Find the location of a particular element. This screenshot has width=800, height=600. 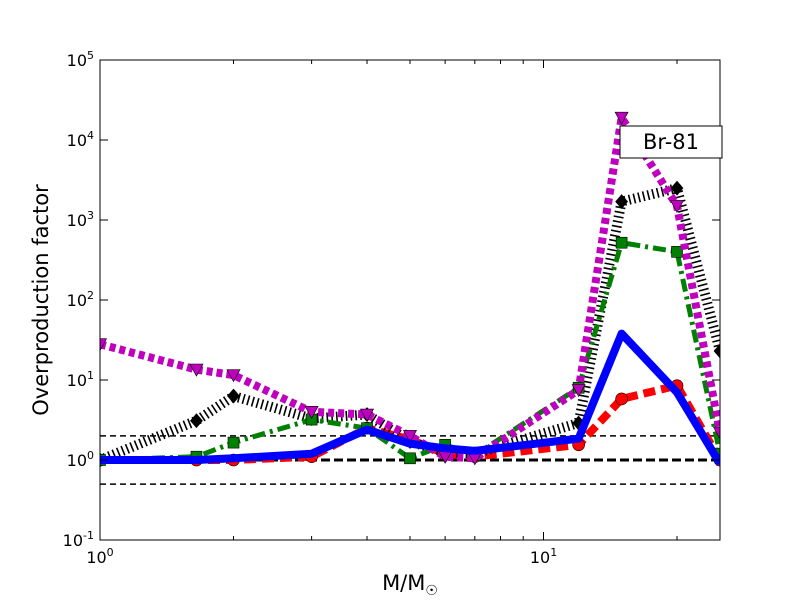

annotation-box: Br-81 is located at coordinates (671, 142).